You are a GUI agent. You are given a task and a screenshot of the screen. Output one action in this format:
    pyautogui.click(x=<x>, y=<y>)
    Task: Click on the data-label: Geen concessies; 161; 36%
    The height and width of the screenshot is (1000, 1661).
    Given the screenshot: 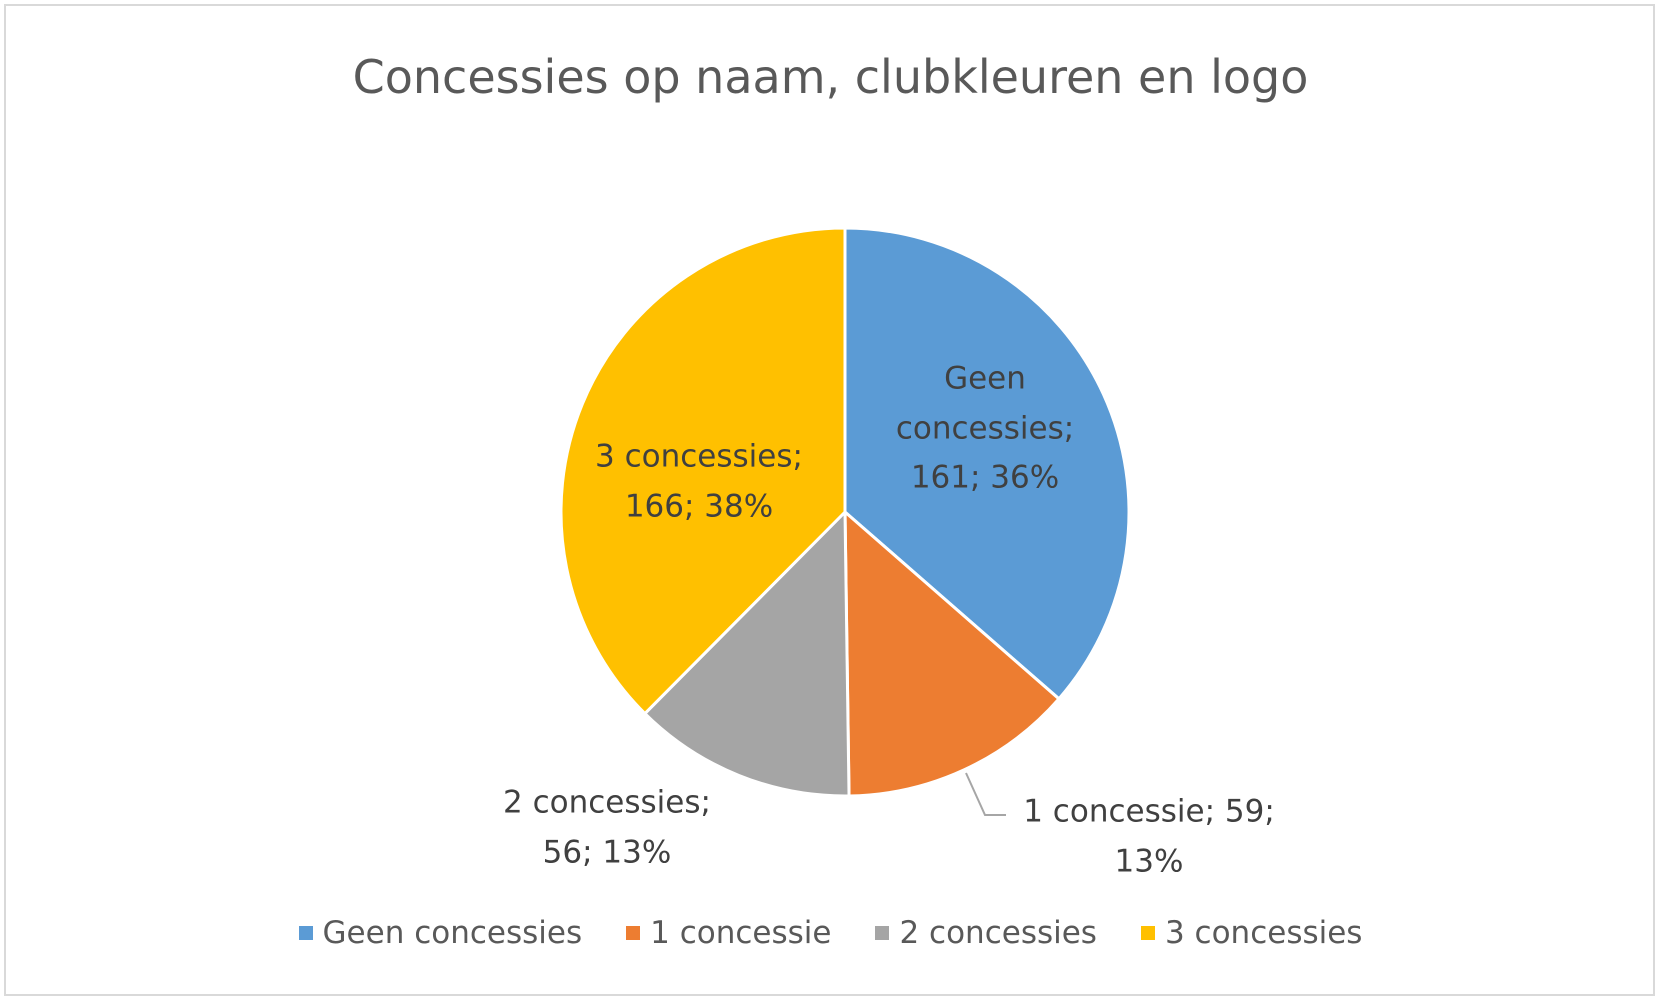 What is the action you would take?
    pyautogui.click(x=985, y=428)
    